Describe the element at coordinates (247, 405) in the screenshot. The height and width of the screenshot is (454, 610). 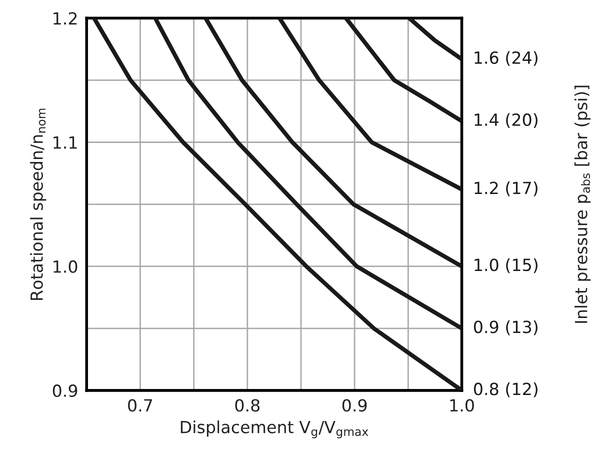
I see `x-tick-label: 0.8` at that location.